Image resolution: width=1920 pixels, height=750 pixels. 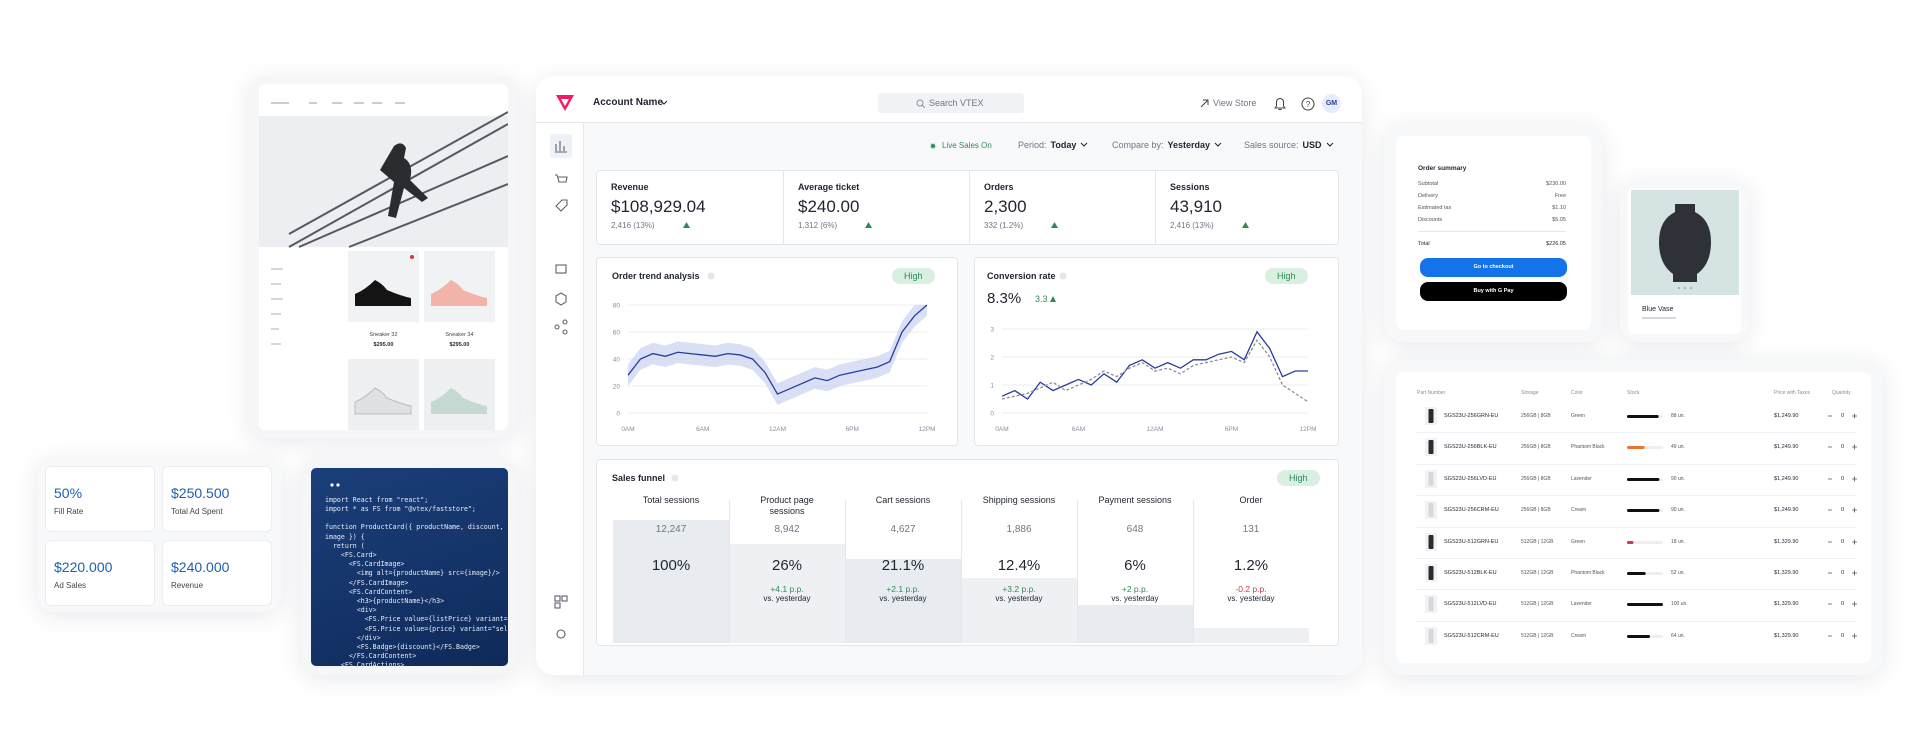 I want to click on filter: Period: Today, so click(x=1053, y=145).